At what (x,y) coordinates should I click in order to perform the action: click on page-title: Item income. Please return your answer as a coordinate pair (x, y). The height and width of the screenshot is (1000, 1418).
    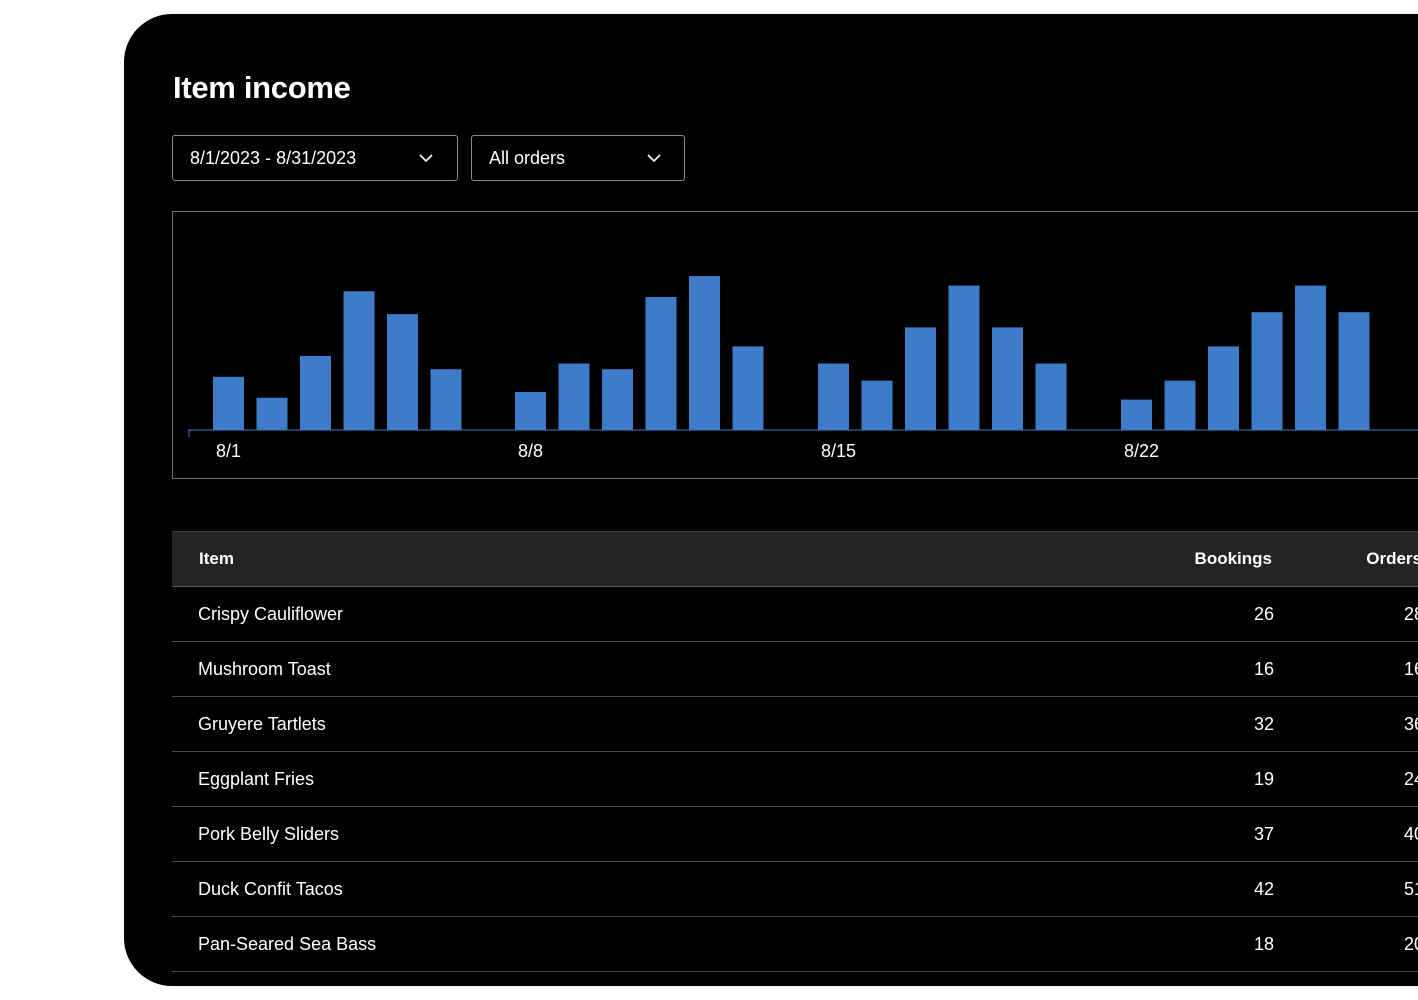
    Looking at the image, I should click on (262, 87).